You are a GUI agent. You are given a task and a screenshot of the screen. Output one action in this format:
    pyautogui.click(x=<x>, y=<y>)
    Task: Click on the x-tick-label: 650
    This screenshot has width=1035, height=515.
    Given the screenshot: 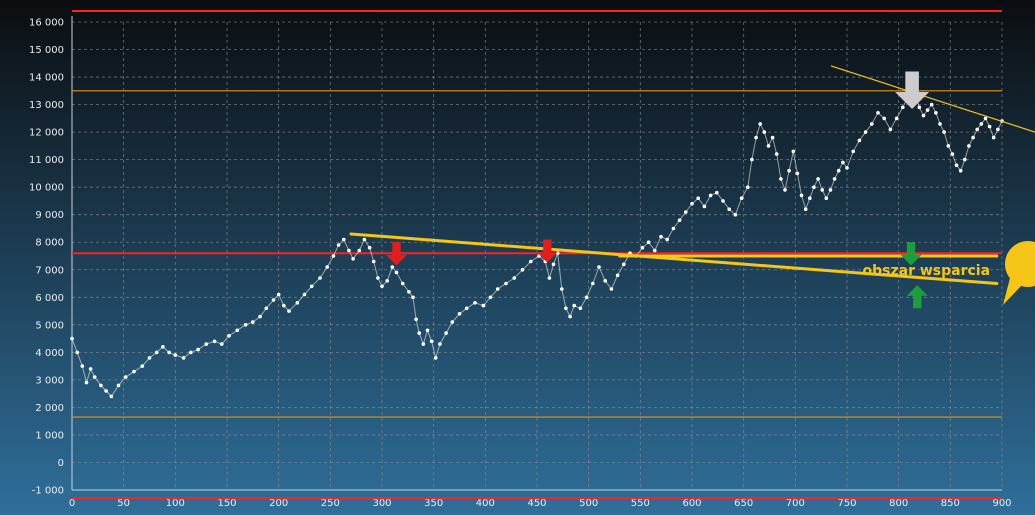 What is the action you would take?
    pyautogui.click(x=743, y=503)
    